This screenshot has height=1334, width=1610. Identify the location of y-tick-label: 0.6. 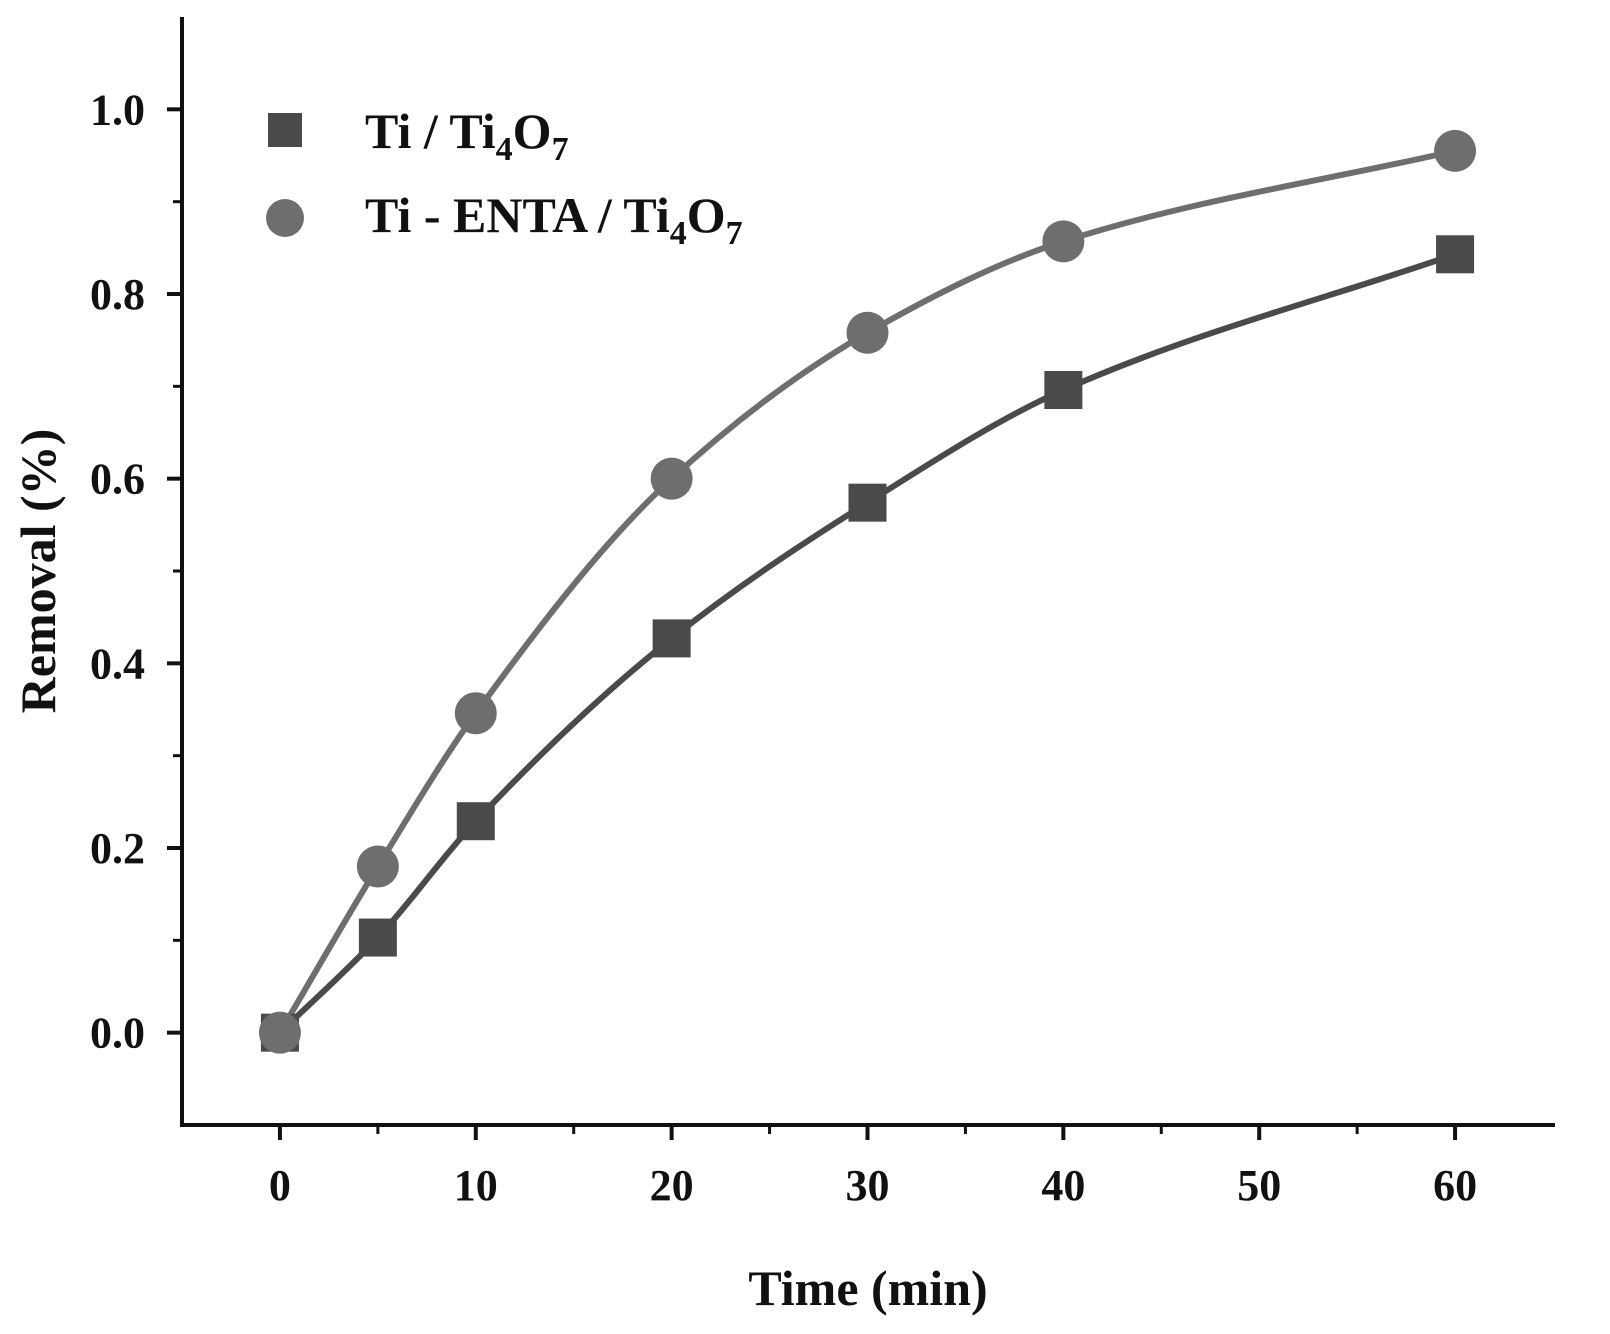
(117, 479).